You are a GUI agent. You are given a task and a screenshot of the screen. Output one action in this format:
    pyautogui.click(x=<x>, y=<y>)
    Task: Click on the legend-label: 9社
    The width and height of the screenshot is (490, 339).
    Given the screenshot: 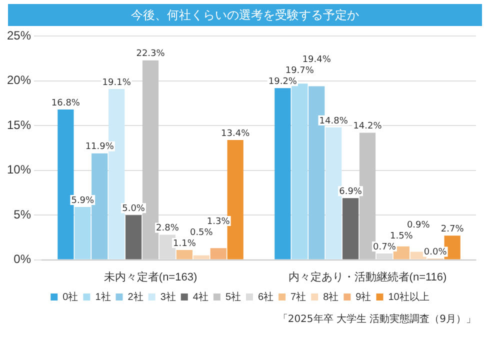 What is the action you would take?
    pyautogui.click(x=364, y=296)
    